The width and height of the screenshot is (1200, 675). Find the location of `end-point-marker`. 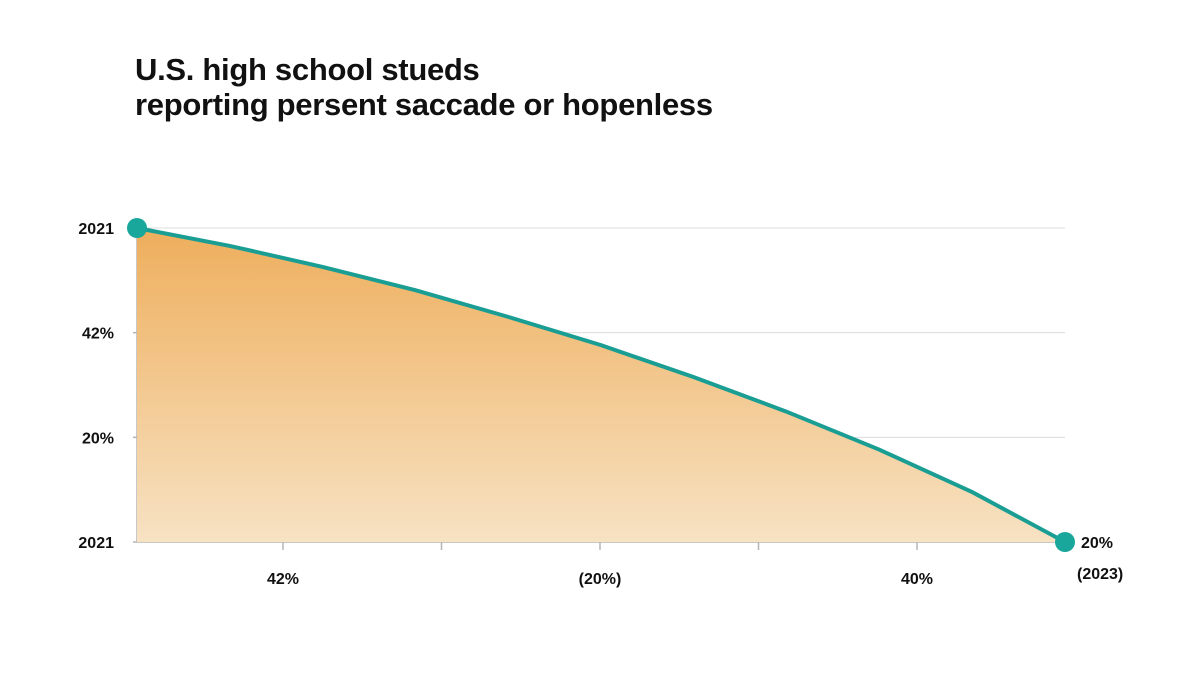

end-point-marker is located at coordinates (1065, 542).